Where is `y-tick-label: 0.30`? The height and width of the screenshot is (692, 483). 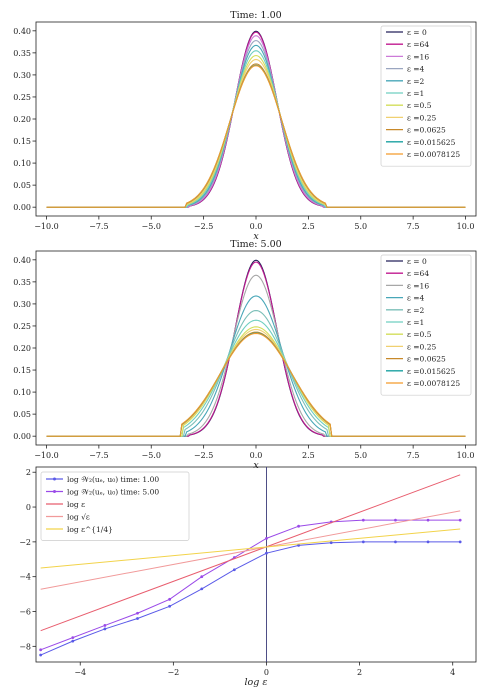 y-tick-label: 0.30 is located at coordinates (22, 304).